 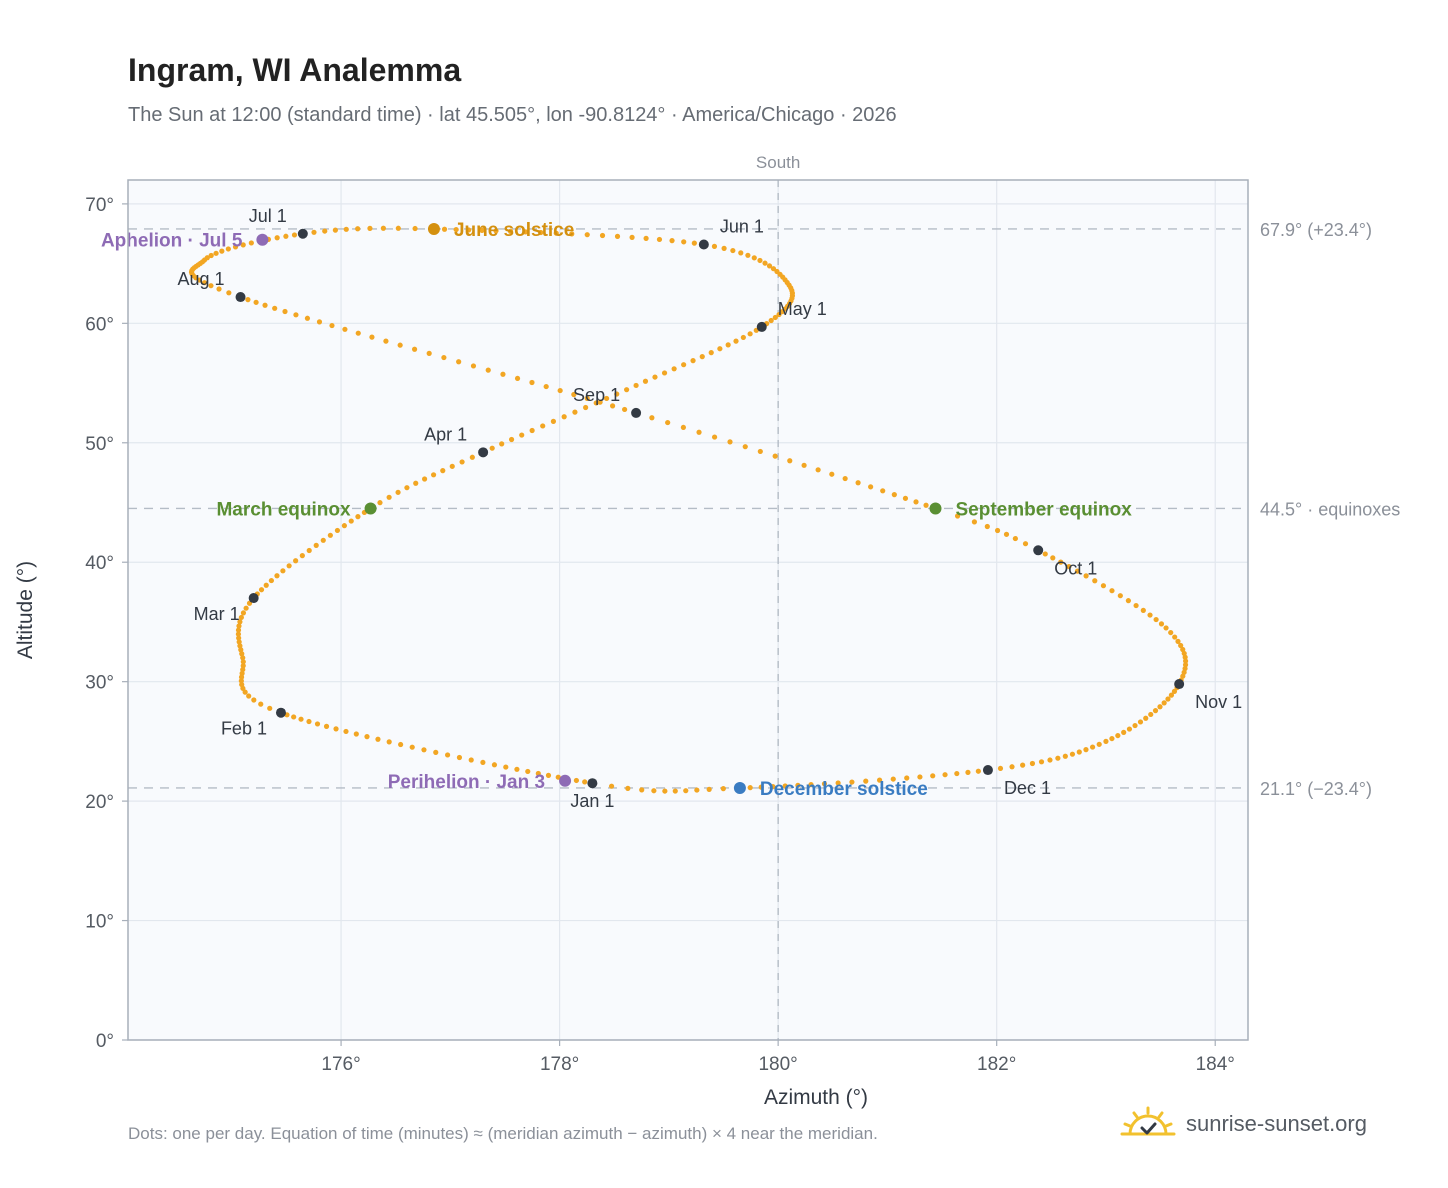 I want to click on month-marker-label: Apr 1, so click(x=445, y=434).